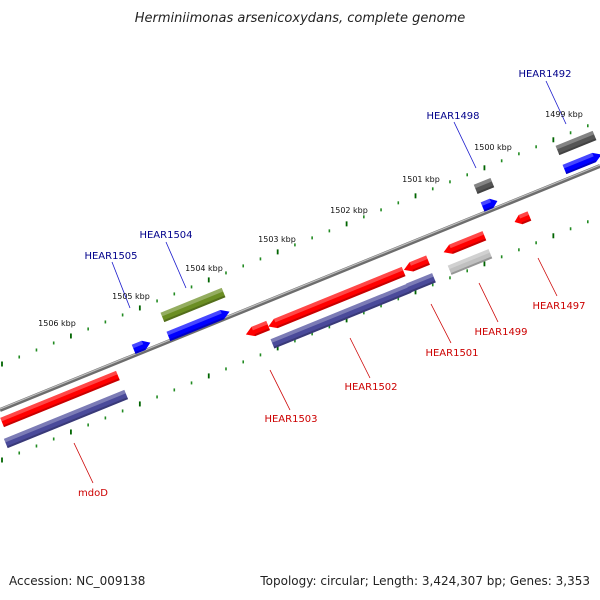 This screenshot has height=600, width=600. I want to click on gene-label-HEAR1503: HEAR1503, so click(290, 419).